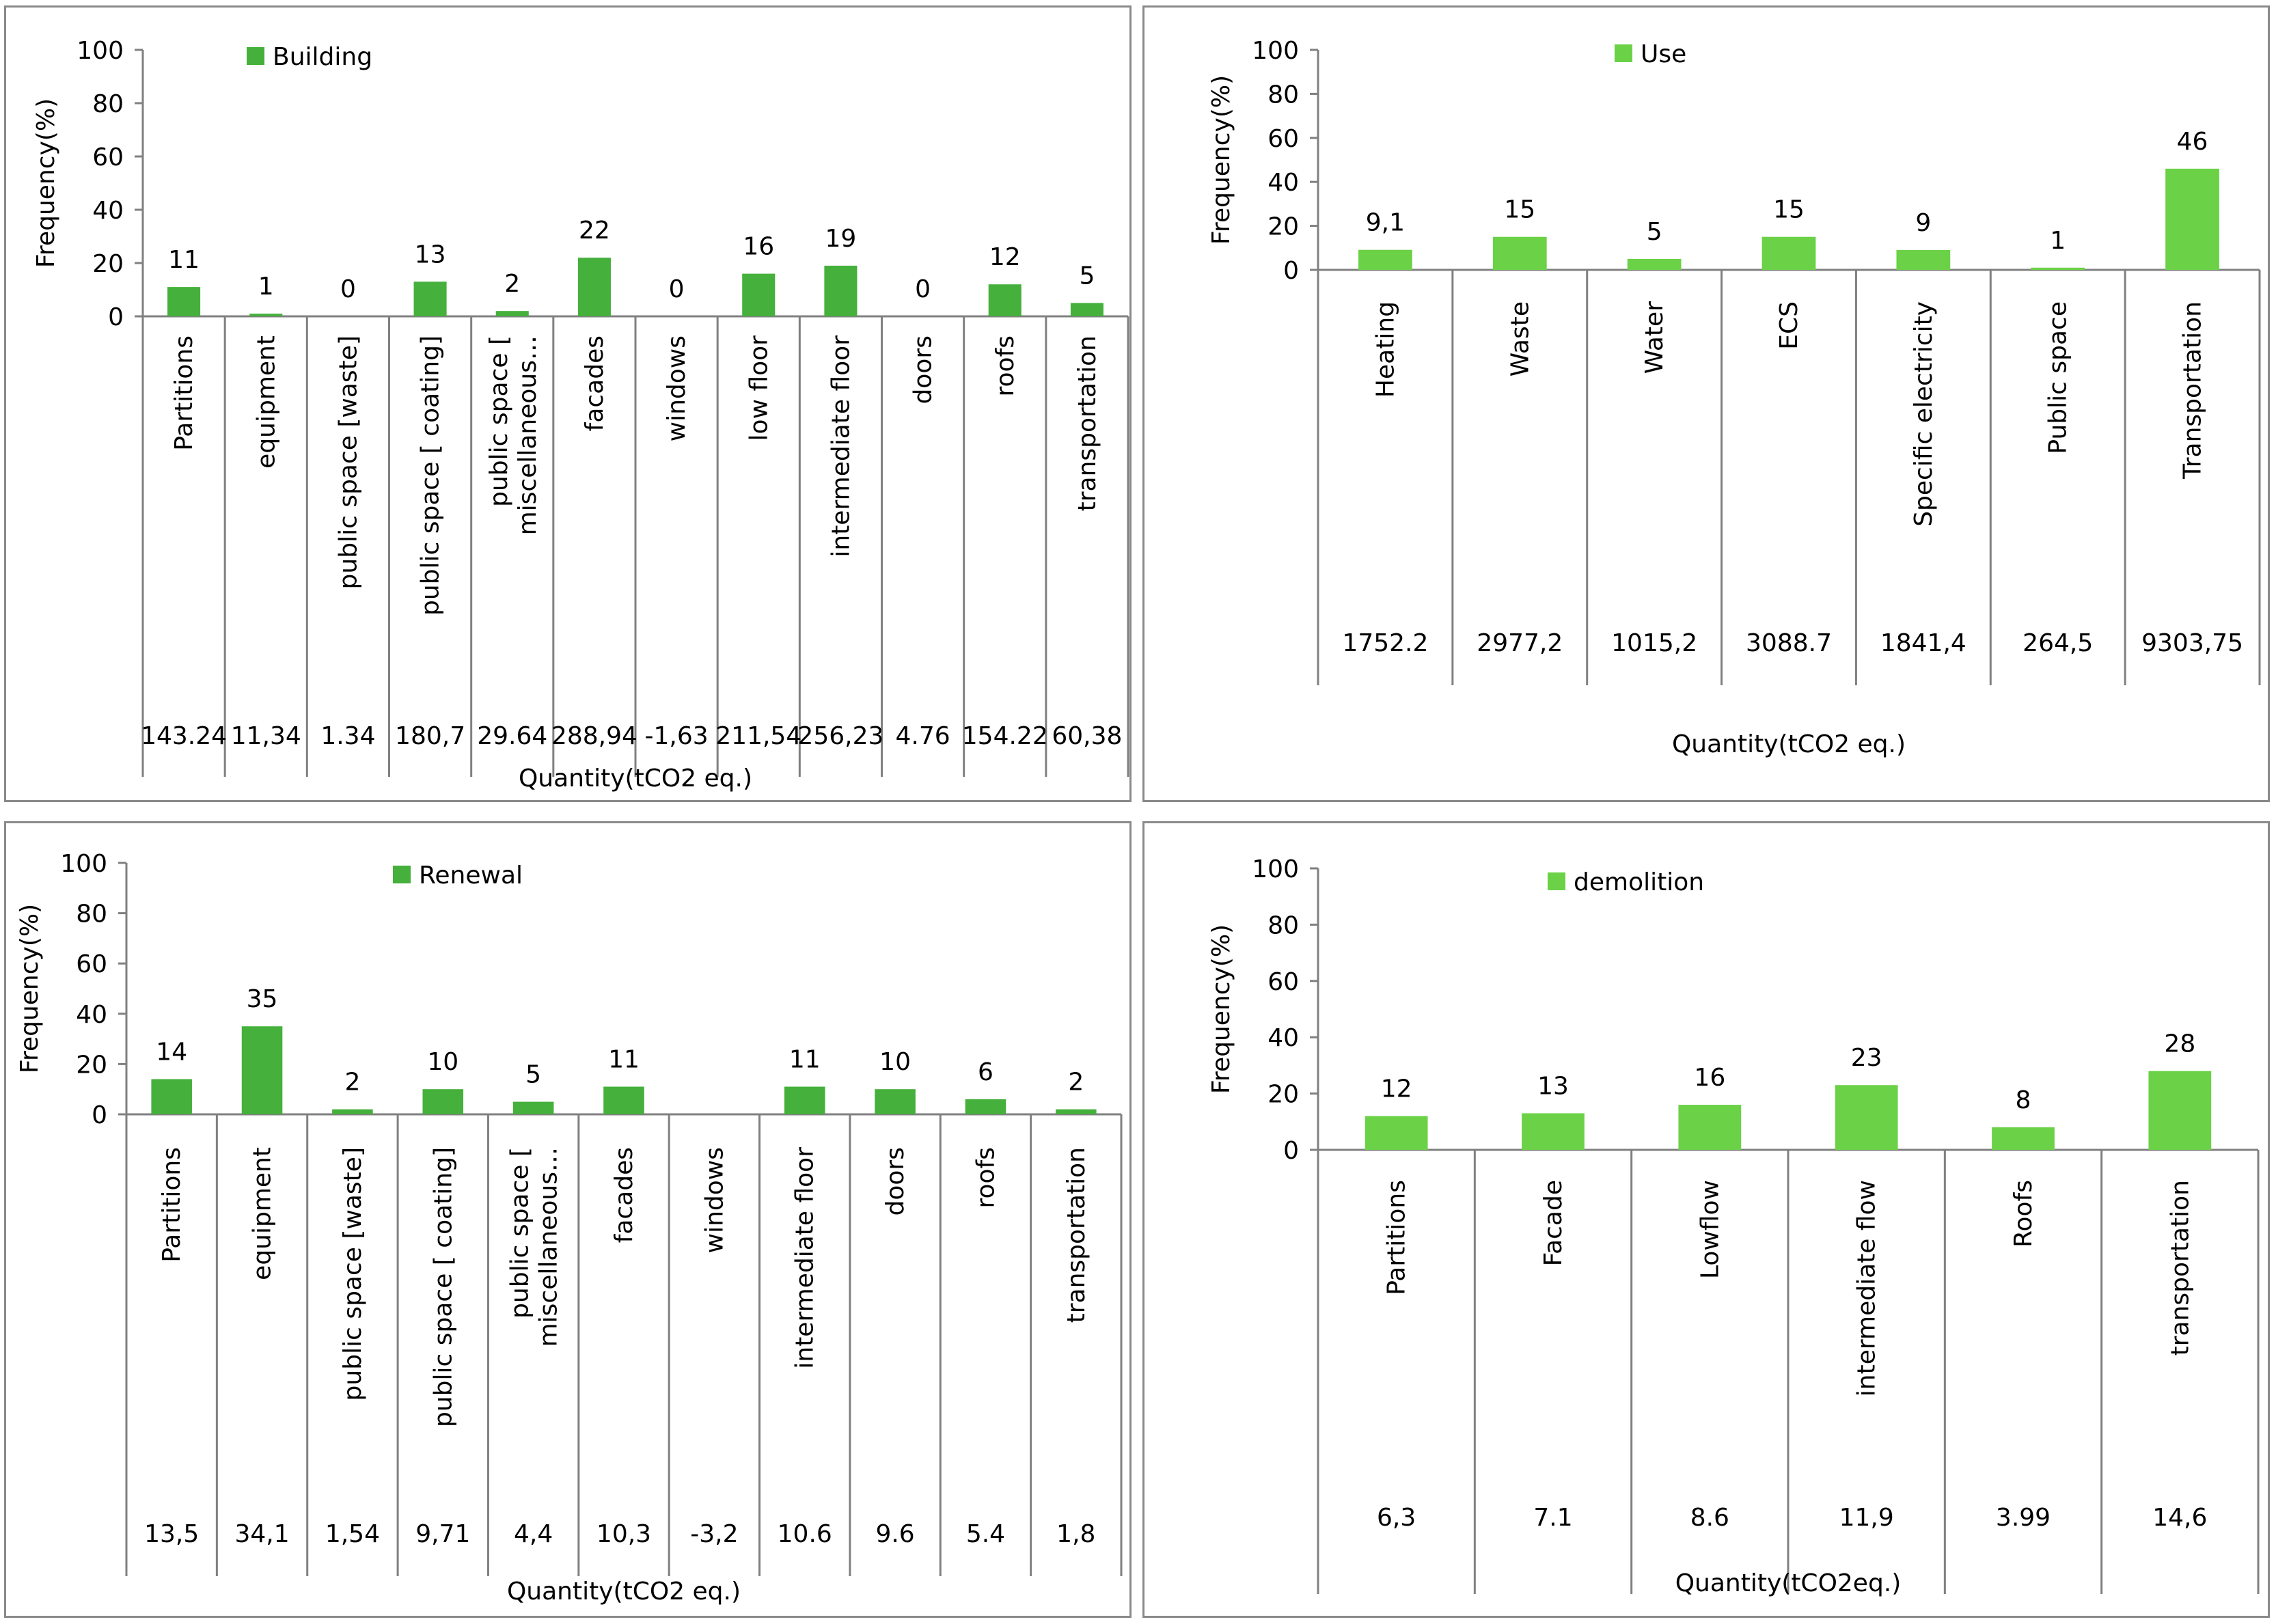 This screenshot has height=1624, width=2276. Describe the element at coordinates (1654, 643) in the screenshot. I see `quantity-label: 1015,2` at that location.